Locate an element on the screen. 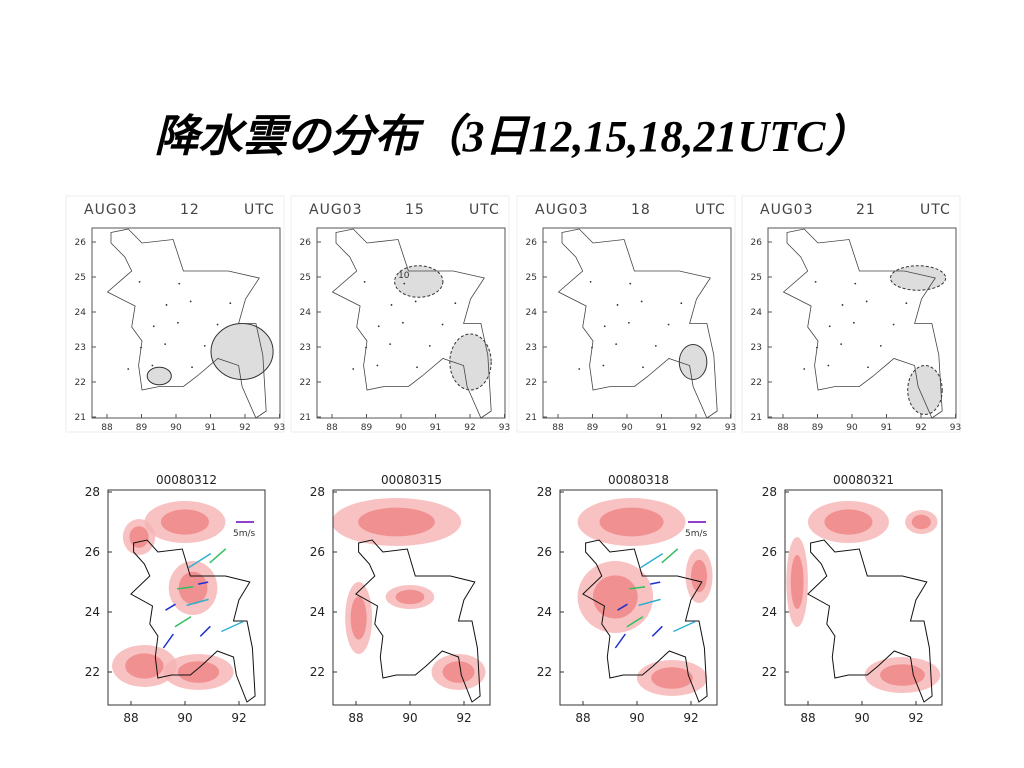 The image size is (1024, 768). y-tick-label: 25 is located at coordinates (80, 278).